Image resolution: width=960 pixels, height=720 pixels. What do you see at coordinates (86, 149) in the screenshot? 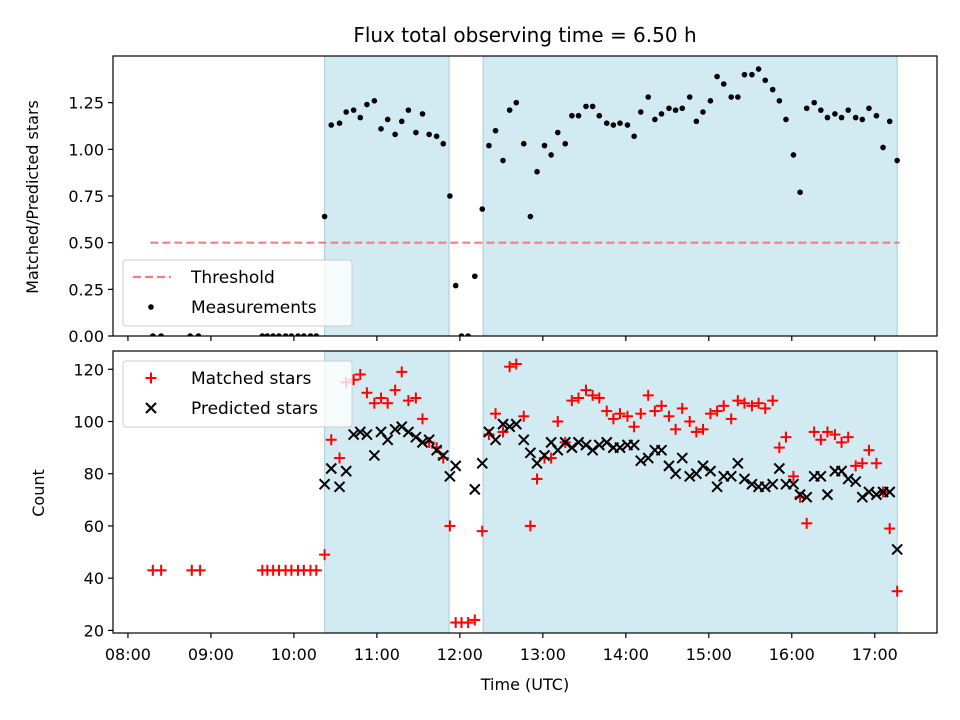
I see `y-tick-label: 1.00` at bounding box center [86, 149].